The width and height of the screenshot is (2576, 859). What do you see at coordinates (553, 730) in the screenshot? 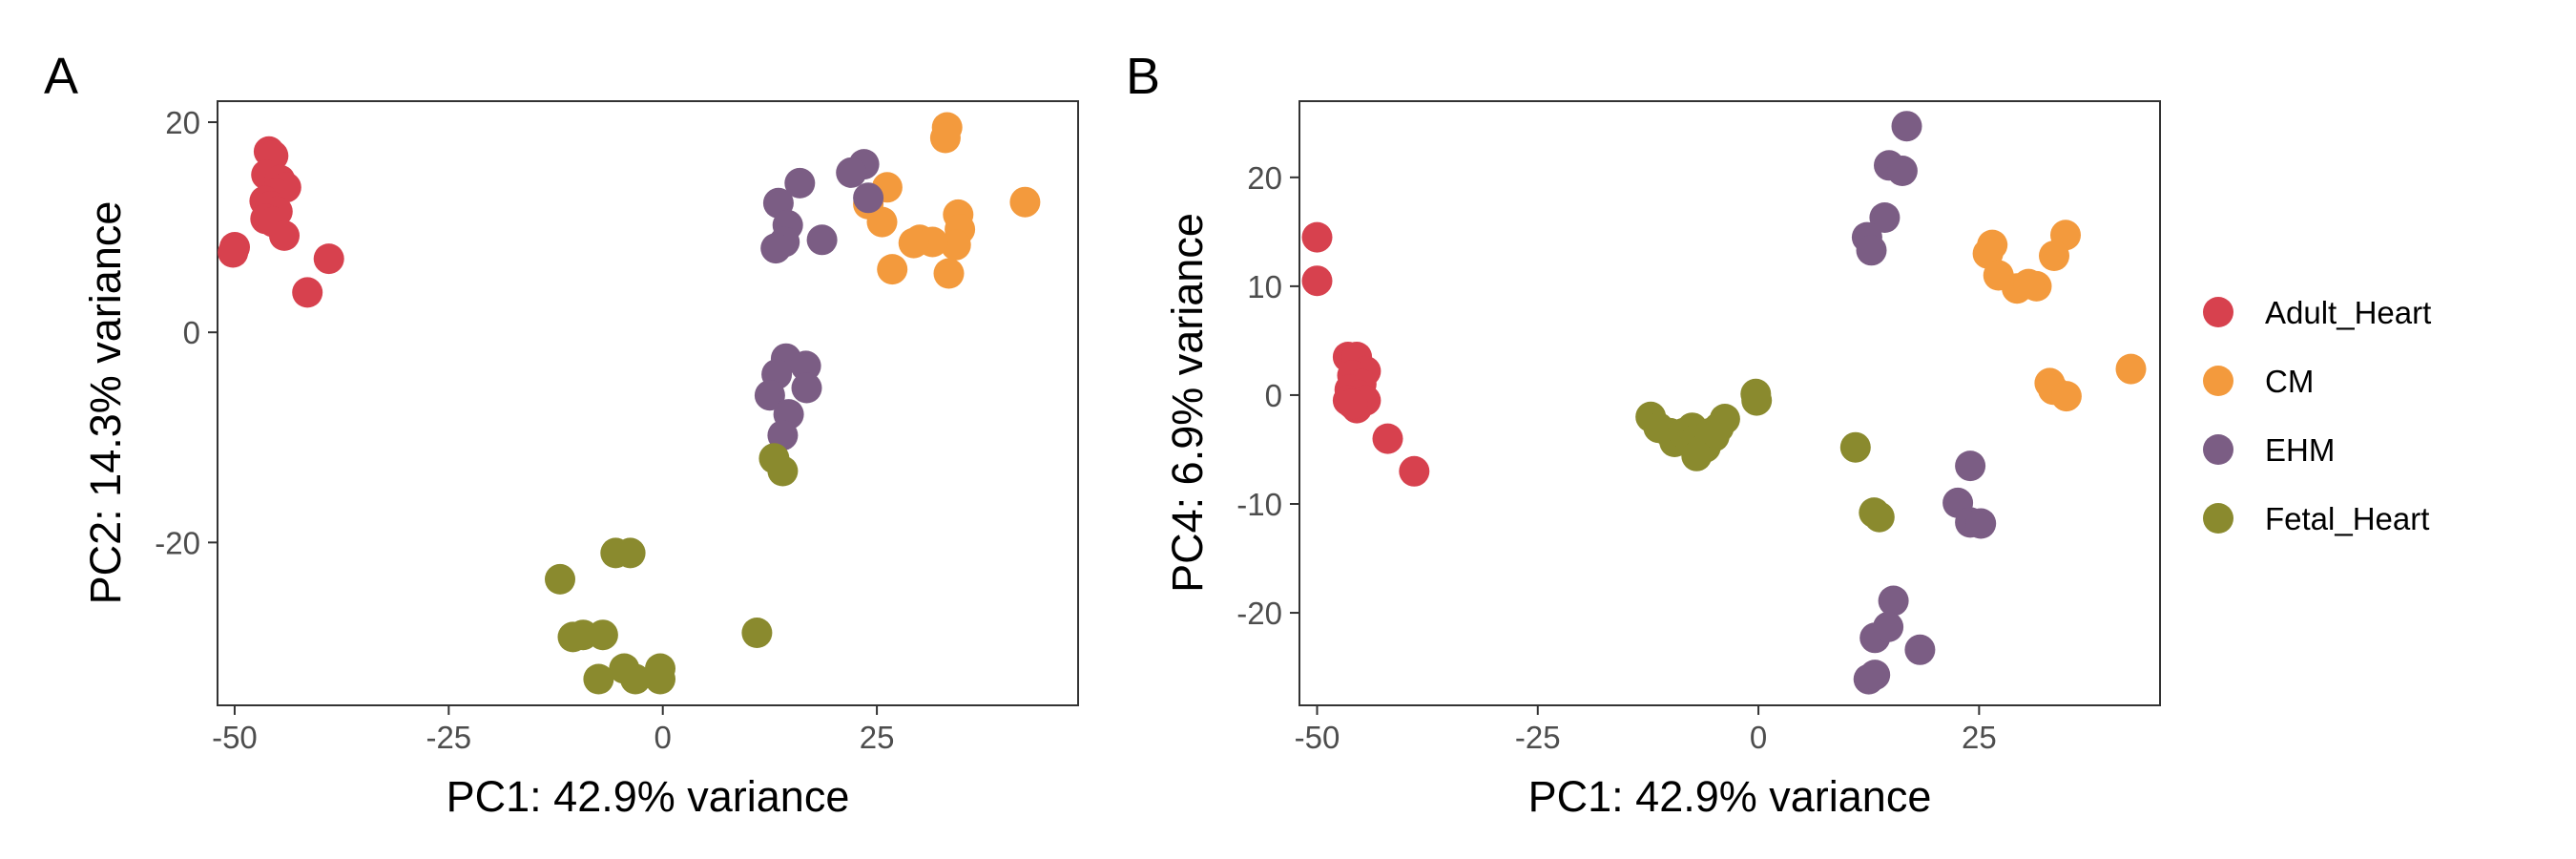
I see `panel-a-x-axis: -50 -25 0 25` at bounding box center [553, 730].